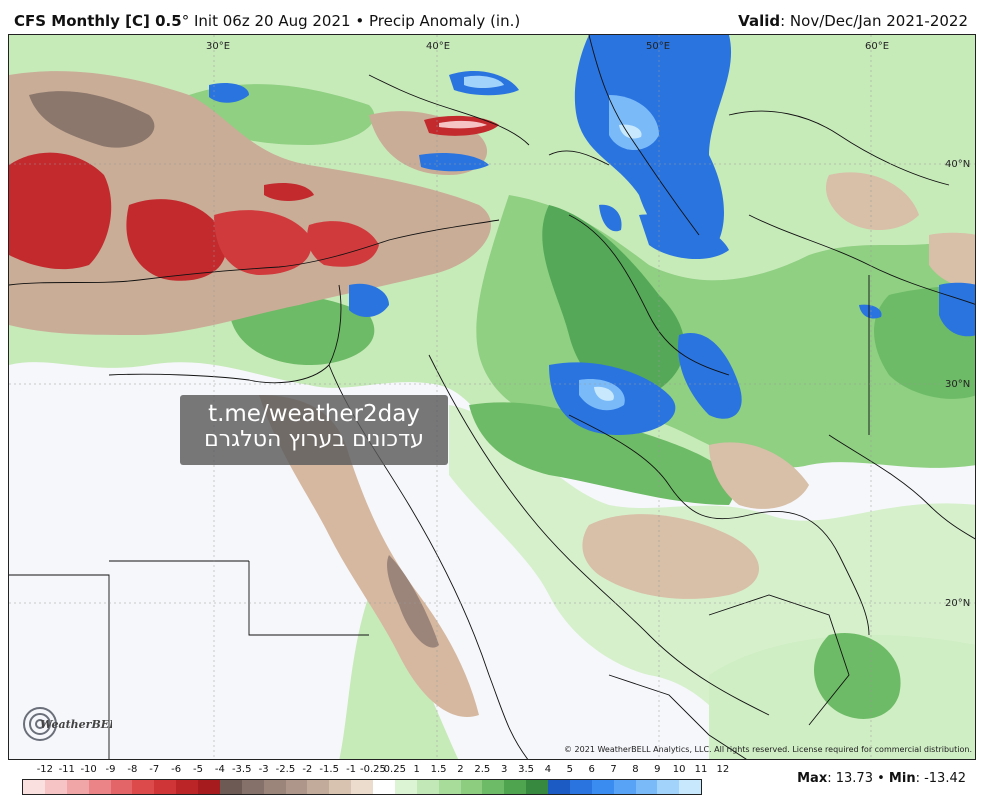 The image size is (984, 808). What do you see at coordinates (219, 769) in the screenshot?
I see `legend-label: -4` at bounding box center [219, 769].